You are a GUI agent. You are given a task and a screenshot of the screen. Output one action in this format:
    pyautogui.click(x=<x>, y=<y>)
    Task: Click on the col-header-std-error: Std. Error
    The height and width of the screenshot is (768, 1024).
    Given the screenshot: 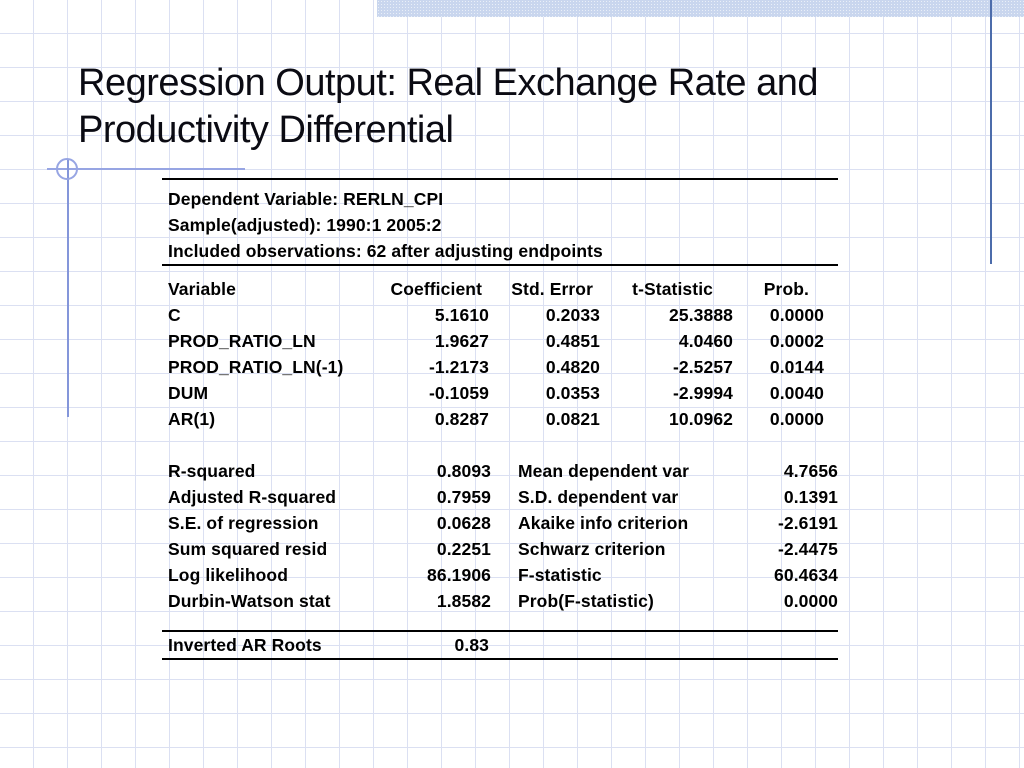 What is the action you would take?
    pyautogui.click(x=552, y=289)
    